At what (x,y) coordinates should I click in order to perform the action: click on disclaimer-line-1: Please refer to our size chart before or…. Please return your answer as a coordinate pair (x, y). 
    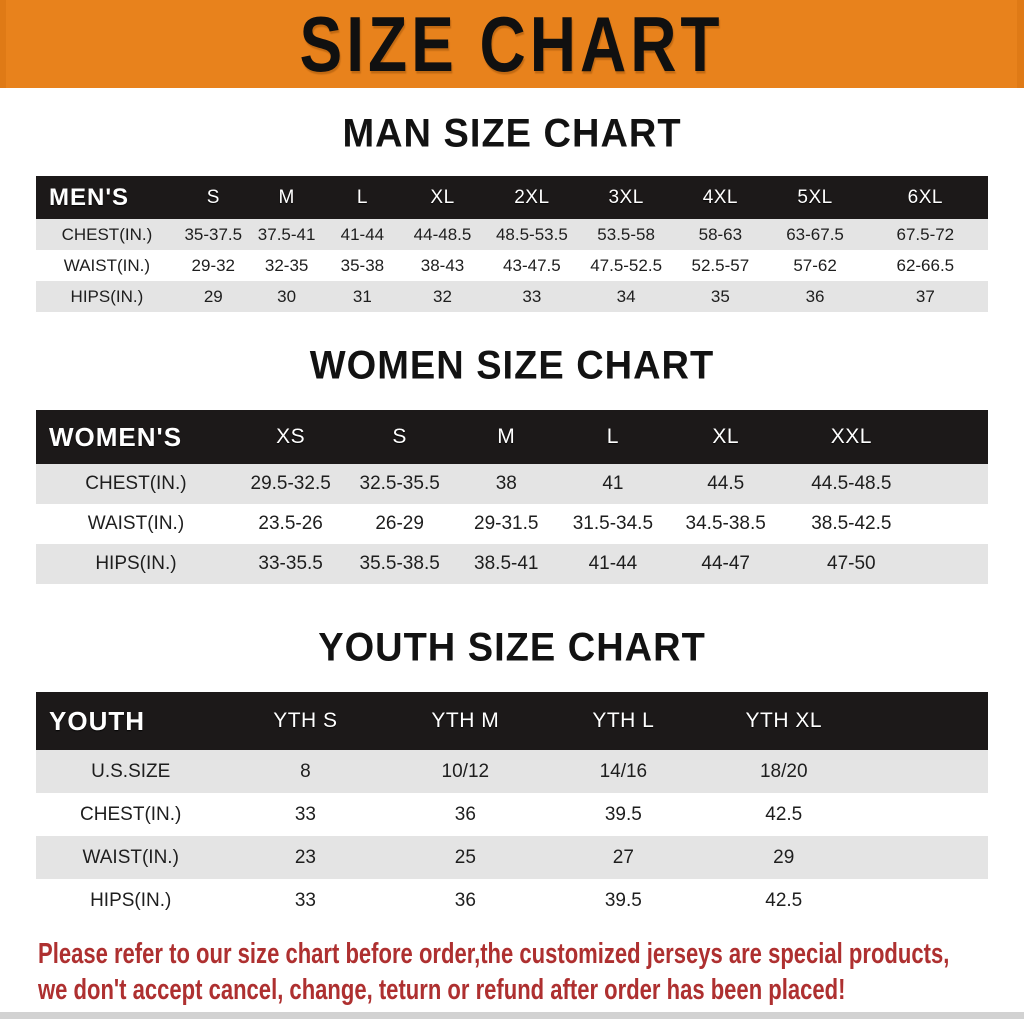
    Looking at the image, I should click on (494, 954).